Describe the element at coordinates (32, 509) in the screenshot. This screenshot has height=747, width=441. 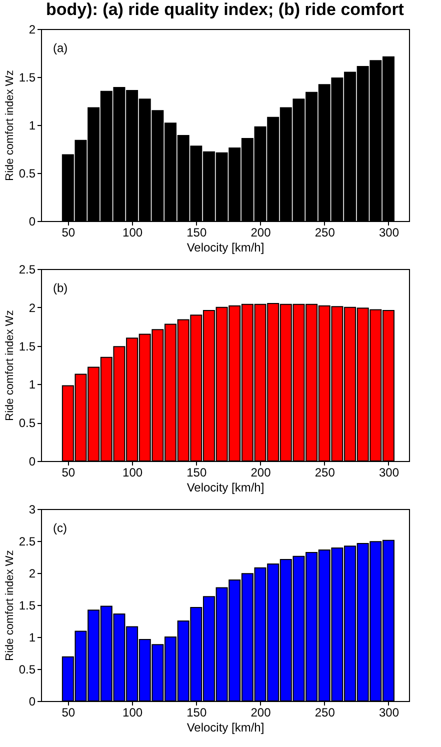
I see `y-tick-label: 3` at that location.